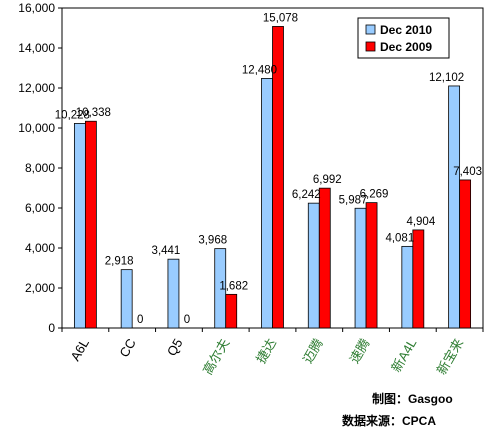 This screenshot has width=500, height=432. Describe the element at coordinates (93, 113) in the screenshot. I see `data-label: 10,338` at that location.